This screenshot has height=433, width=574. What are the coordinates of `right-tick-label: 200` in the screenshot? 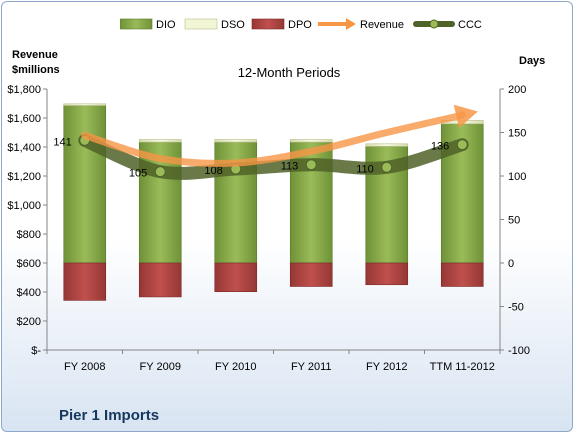 It's located at (517, 90).